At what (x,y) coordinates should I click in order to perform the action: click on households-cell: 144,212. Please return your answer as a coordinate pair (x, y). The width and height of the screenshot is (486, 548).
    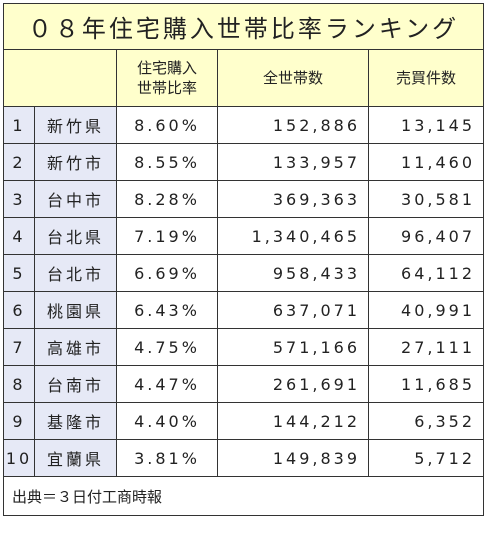
    Looking at the image, I should click on (293, 421).